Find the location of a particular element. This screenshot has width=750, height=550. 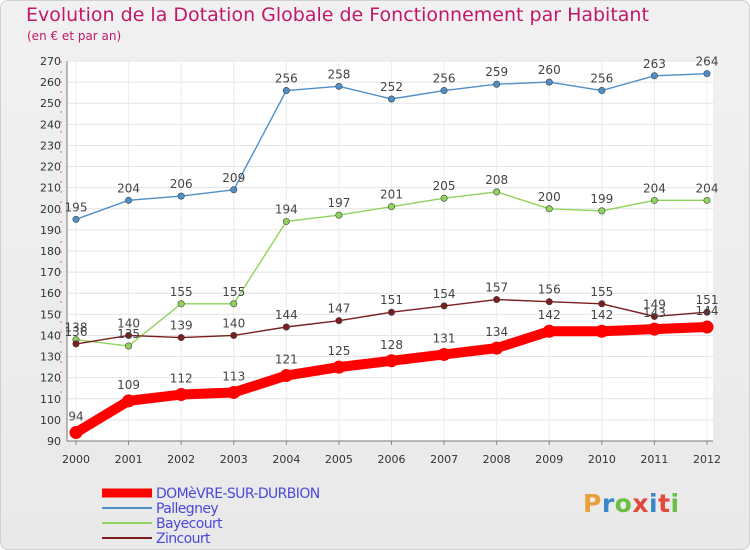

data-label-1: 260 is located at coordinates (549, 70).